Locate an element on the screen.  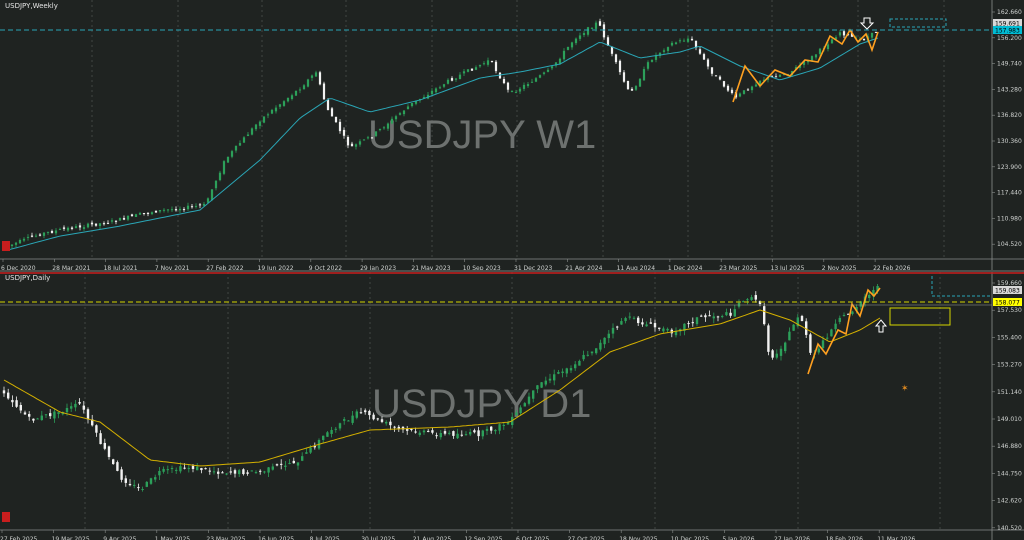
time-axis-tick: 30 Jul 2025 is located at coordinates (378, 538).